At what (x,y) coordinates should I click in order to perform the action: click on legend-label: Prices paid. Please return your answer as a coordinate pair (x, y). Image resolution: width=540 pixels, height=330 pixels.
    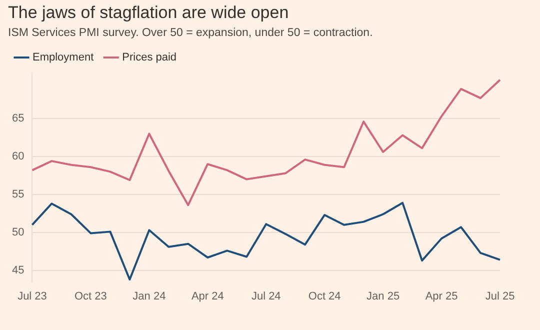
    Looking at the image, I should click on (149, 58).